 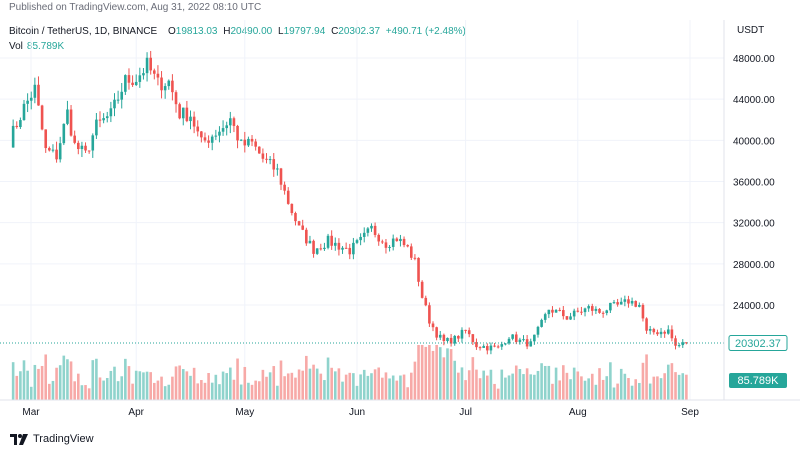 What do you see at coordinates (244, 412) in the screenshot?
I see `time-tick-label: May` at bounding box center [244, 412].